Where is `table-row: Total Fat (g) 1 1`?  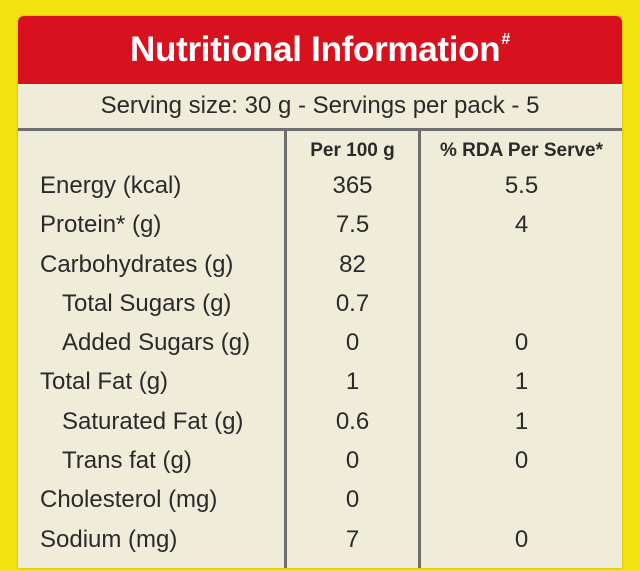
table-row: Total Fat (g) 1 1 is located at coordinates (320, 381).